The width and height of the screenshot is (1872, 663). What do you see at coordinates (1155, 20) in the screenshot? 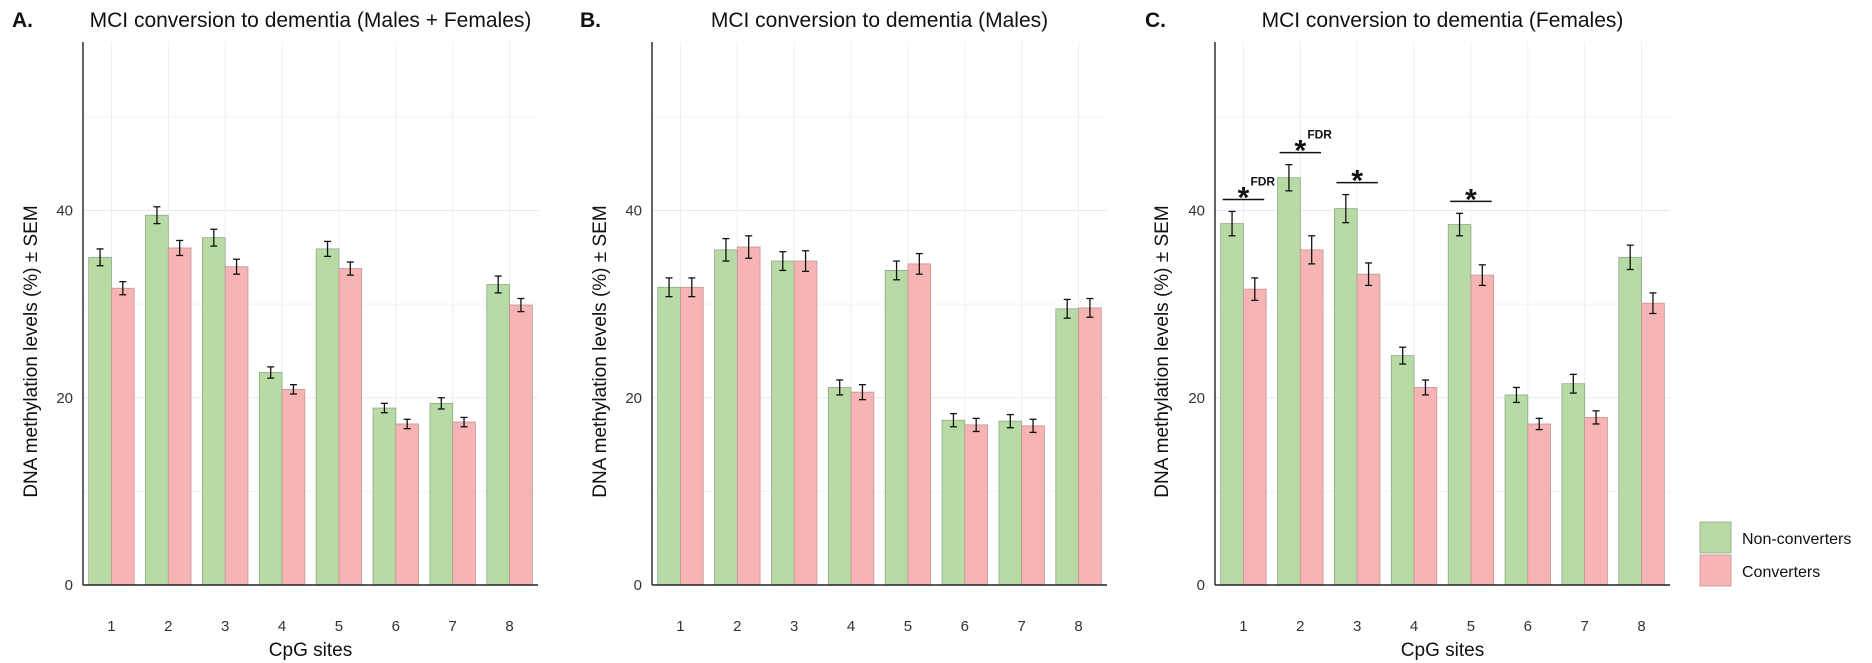
I see `panel-letter: C.` at bounding box center [1155, 20].